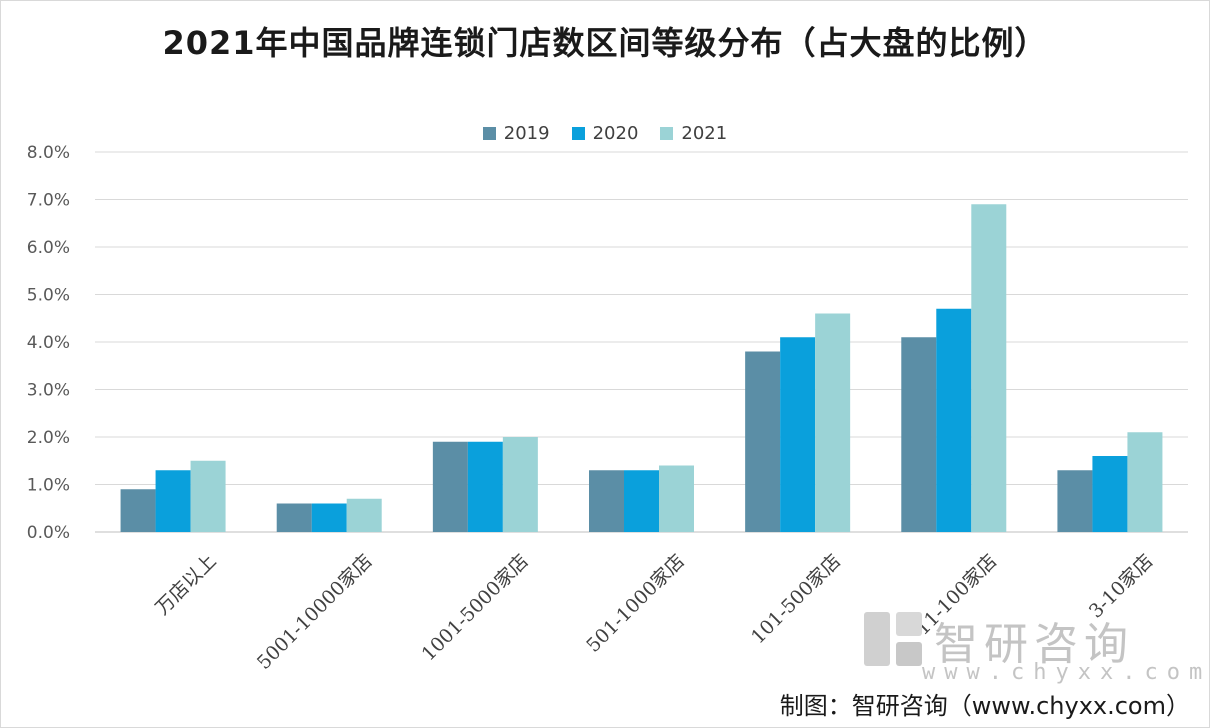  I want to click on legend-label: 2020, so click(615, 133).